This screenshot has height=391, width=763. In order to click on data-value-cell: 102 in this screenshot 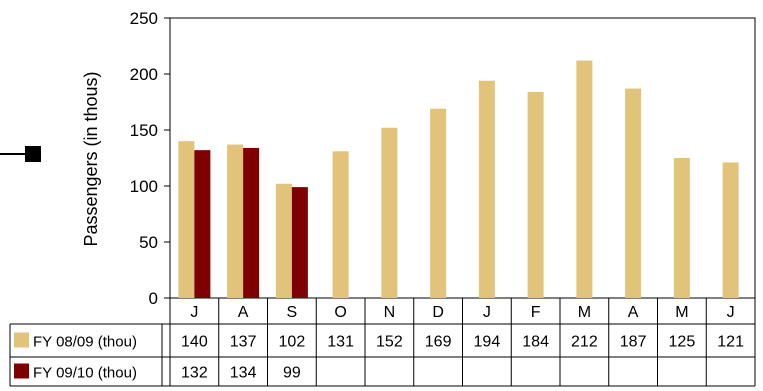, I will do `click(292, 342)`.